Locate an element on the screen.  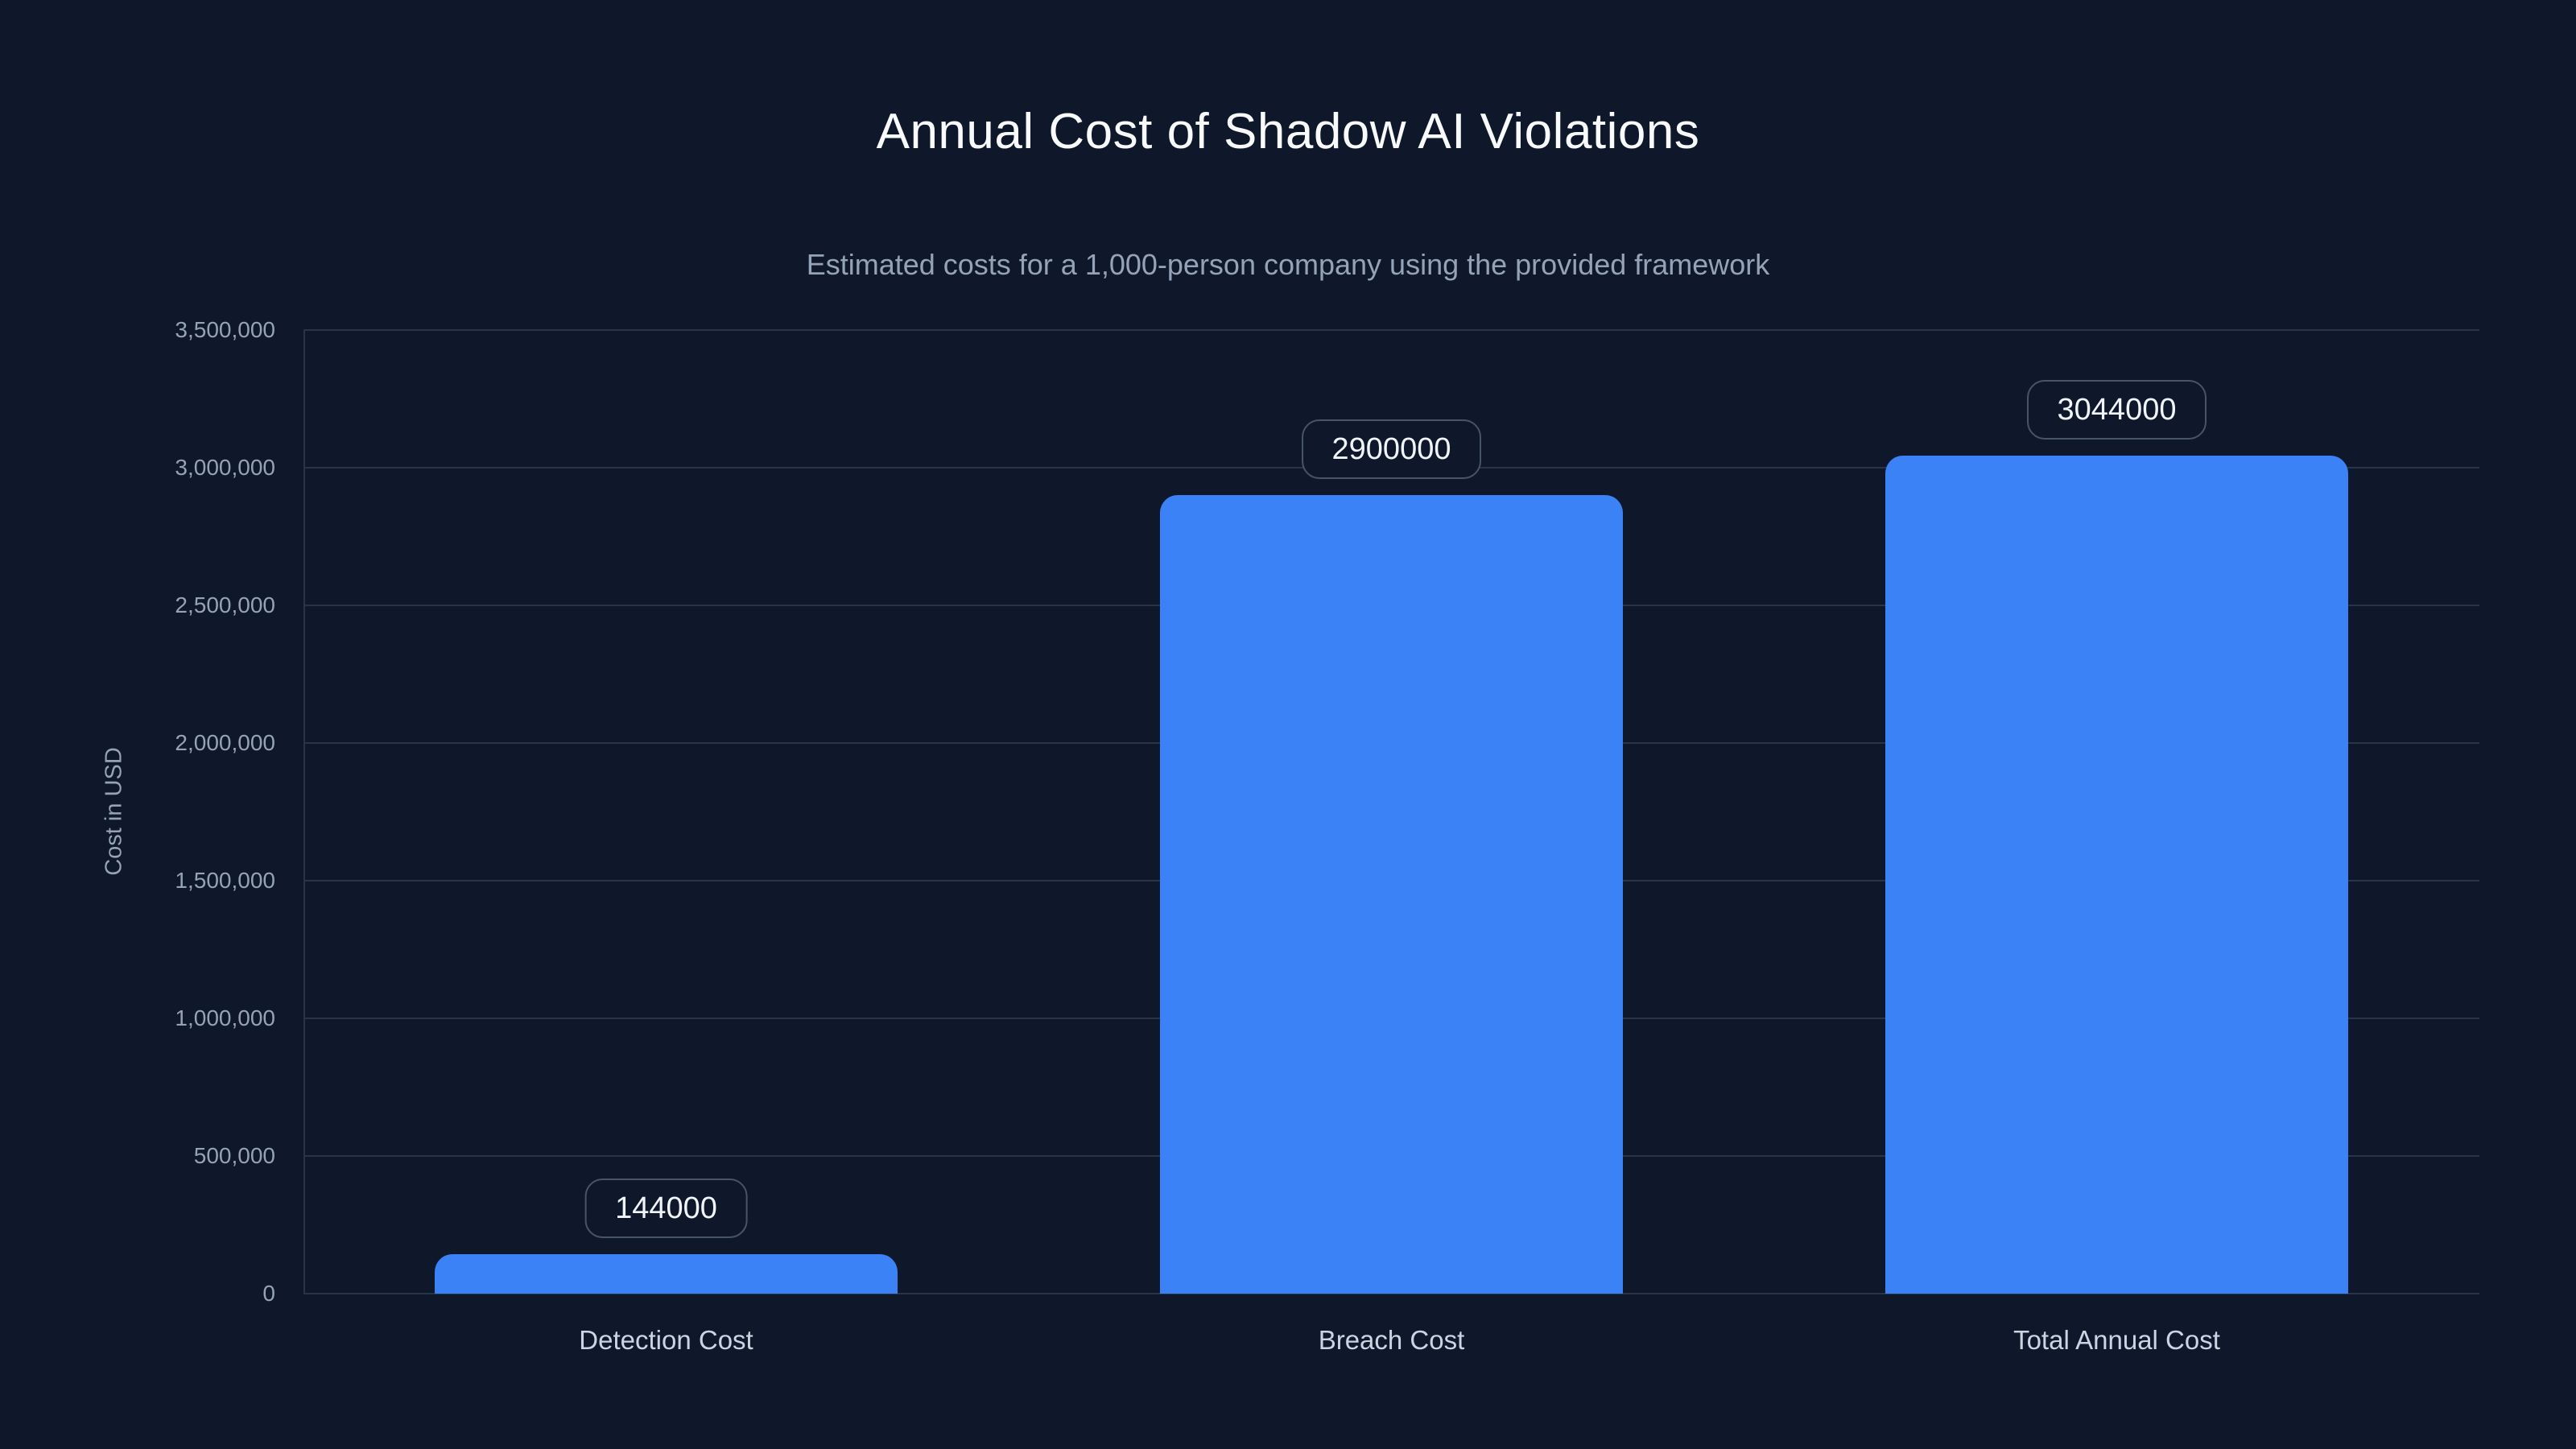
chart-title: Annual Cost of Shadow AI Violations is located at coordinates (1288, 131).